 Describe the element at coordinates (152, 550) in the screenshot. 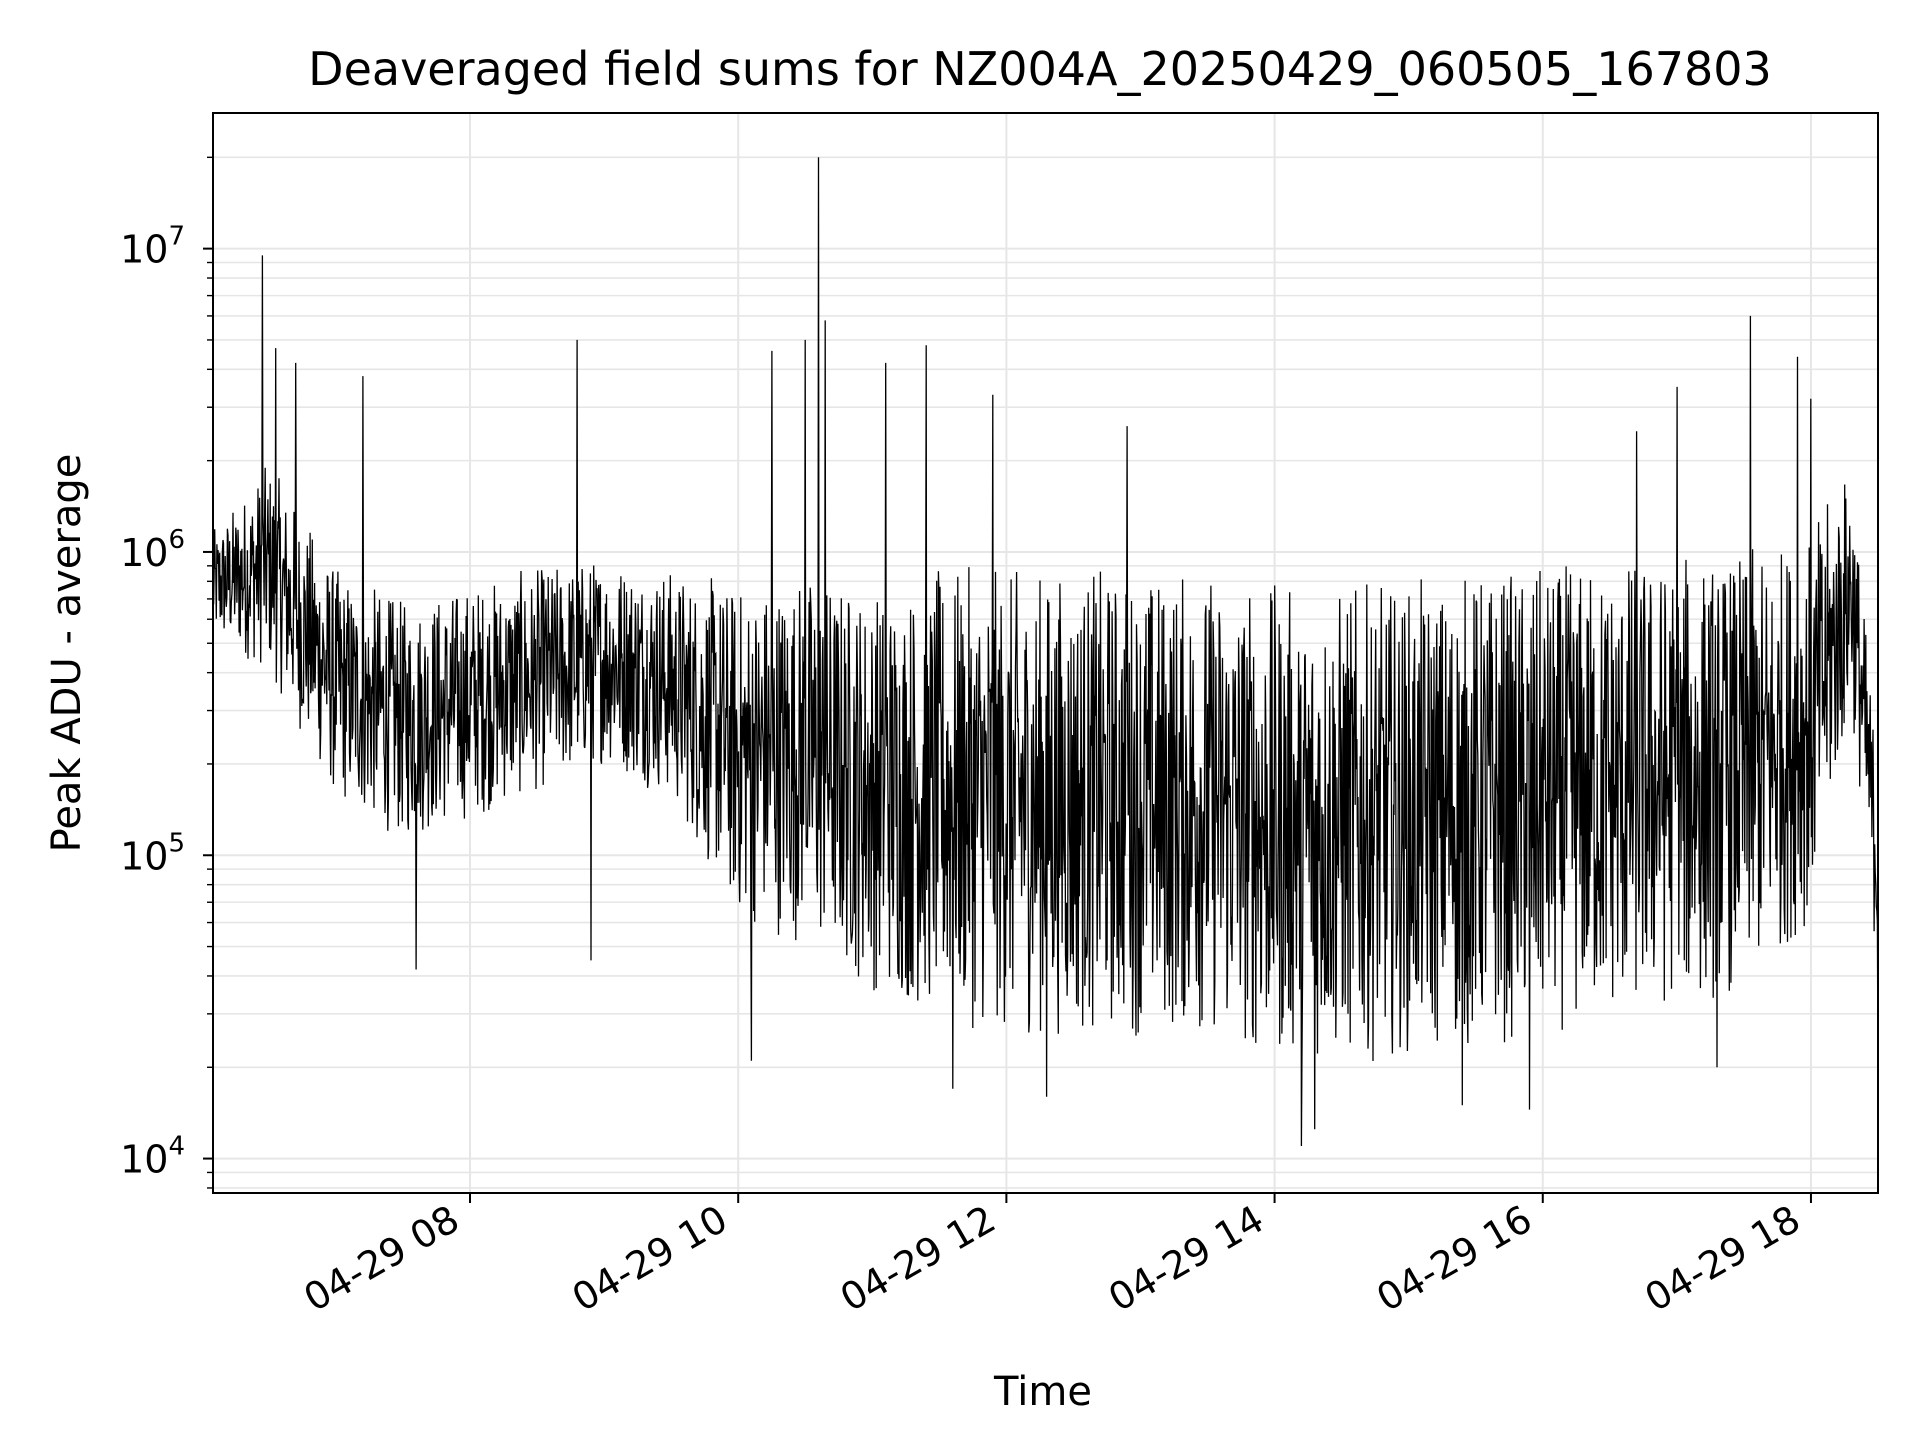

I see `y-tick-label: 10⁶` at that location.